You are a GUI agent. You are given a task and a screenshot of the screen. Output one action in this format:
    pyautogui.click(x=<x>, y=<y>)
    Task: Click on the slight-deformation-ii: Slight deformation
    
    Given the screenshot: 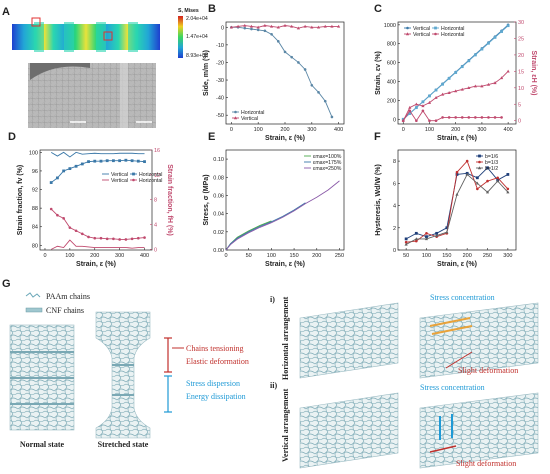 What is the action you would take?
    pyautogui.click(x=486, y=463)
    